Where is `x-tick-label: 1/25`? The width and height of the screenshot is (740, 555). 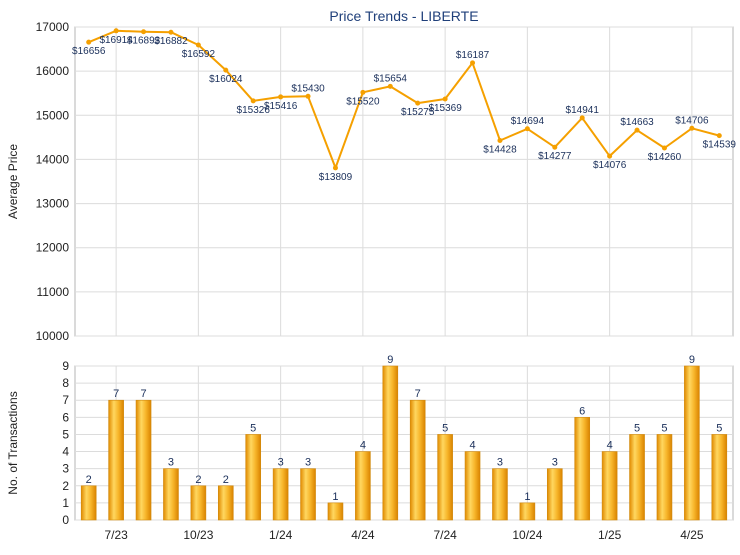
x-tick-label: 1/25 is located at coordinates (610, 535).